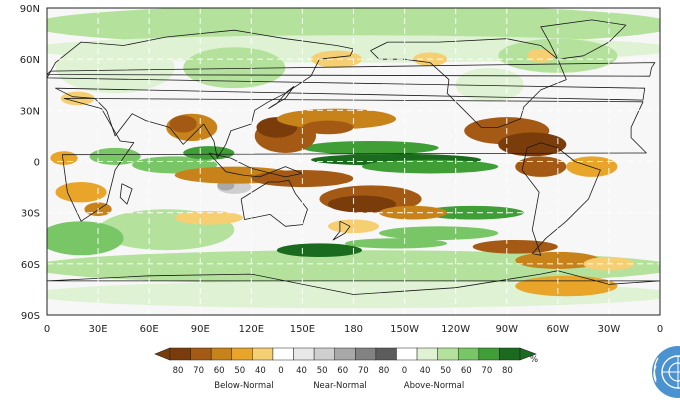  What do you see at coordinates (37, 163) in the screenshot?
I see `latitude-tick-label: 0` at bounding box center [37, 163].